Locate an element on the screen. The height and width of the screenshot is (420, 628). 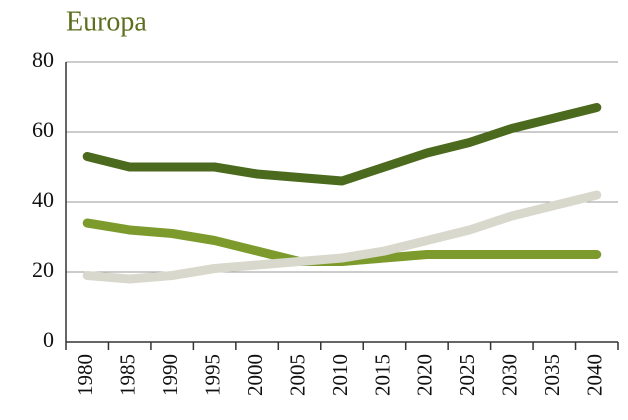
x-tick-label: 2040 is located at coordinates (595, 375).